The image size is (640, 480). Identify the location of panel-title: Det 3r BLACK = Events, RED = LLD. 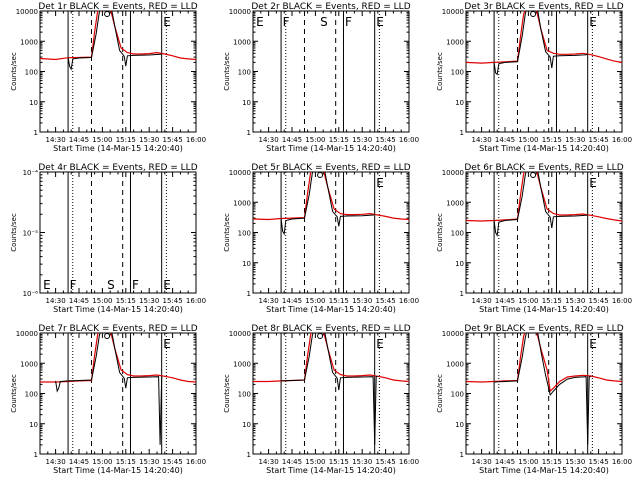
(543, 7).